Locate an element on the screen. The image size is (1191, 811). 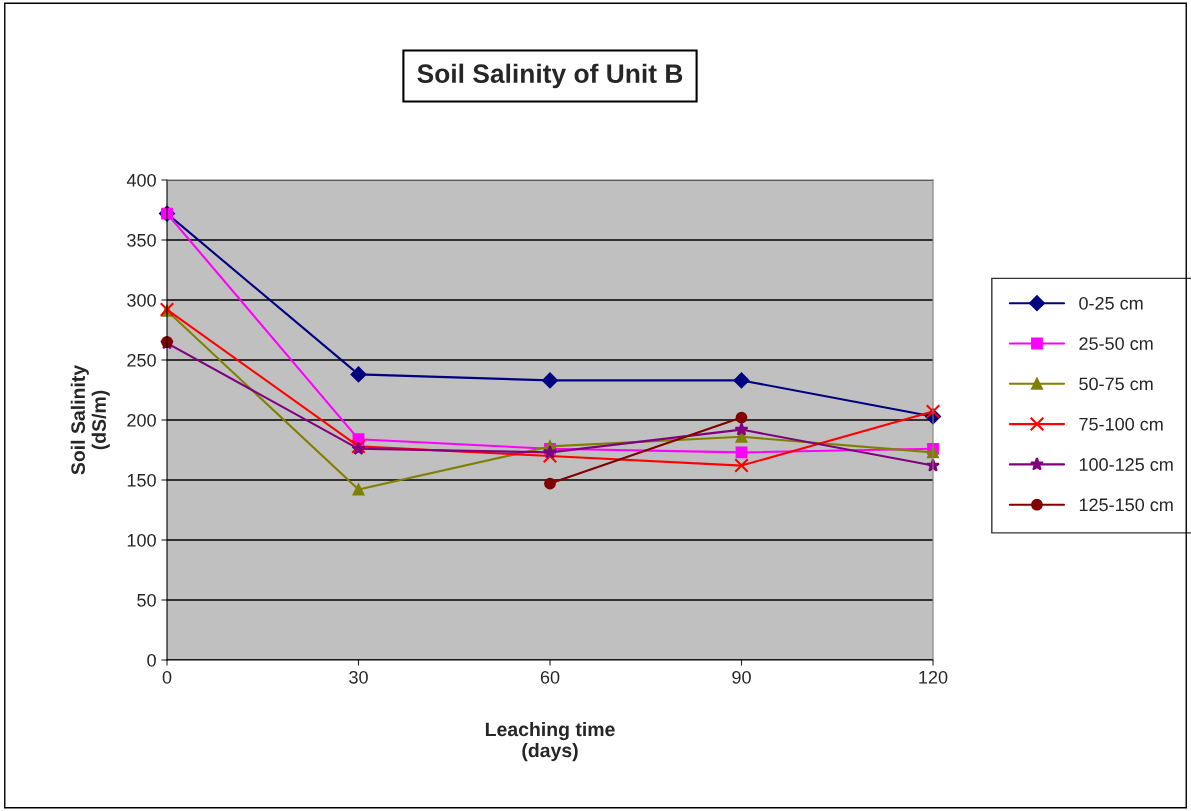
legend-label: 125-150 cm is located at coordinates (1126, 505).